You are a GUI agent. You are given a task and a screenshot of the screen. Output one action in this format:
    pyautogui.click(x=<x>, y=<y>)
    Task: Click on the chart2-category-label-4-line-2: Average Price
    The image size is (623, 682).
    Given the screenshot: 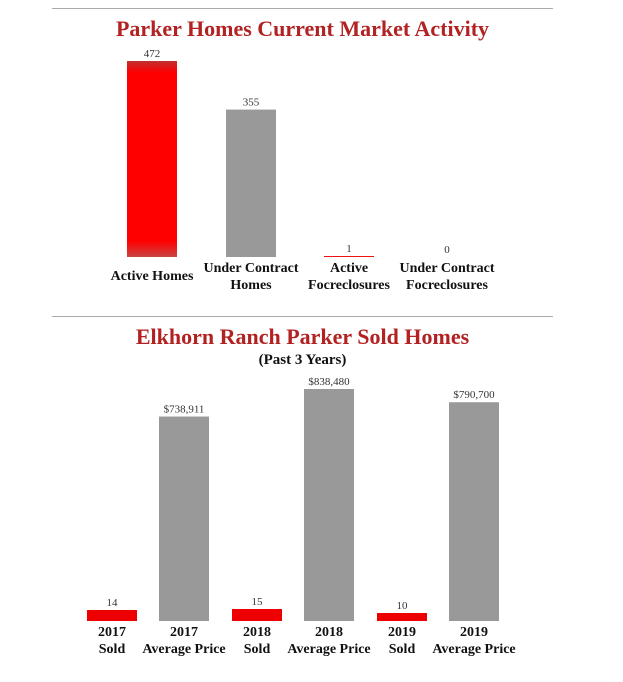 What is the action you would take?
    pyautogui.click(x=328, y=649)
    